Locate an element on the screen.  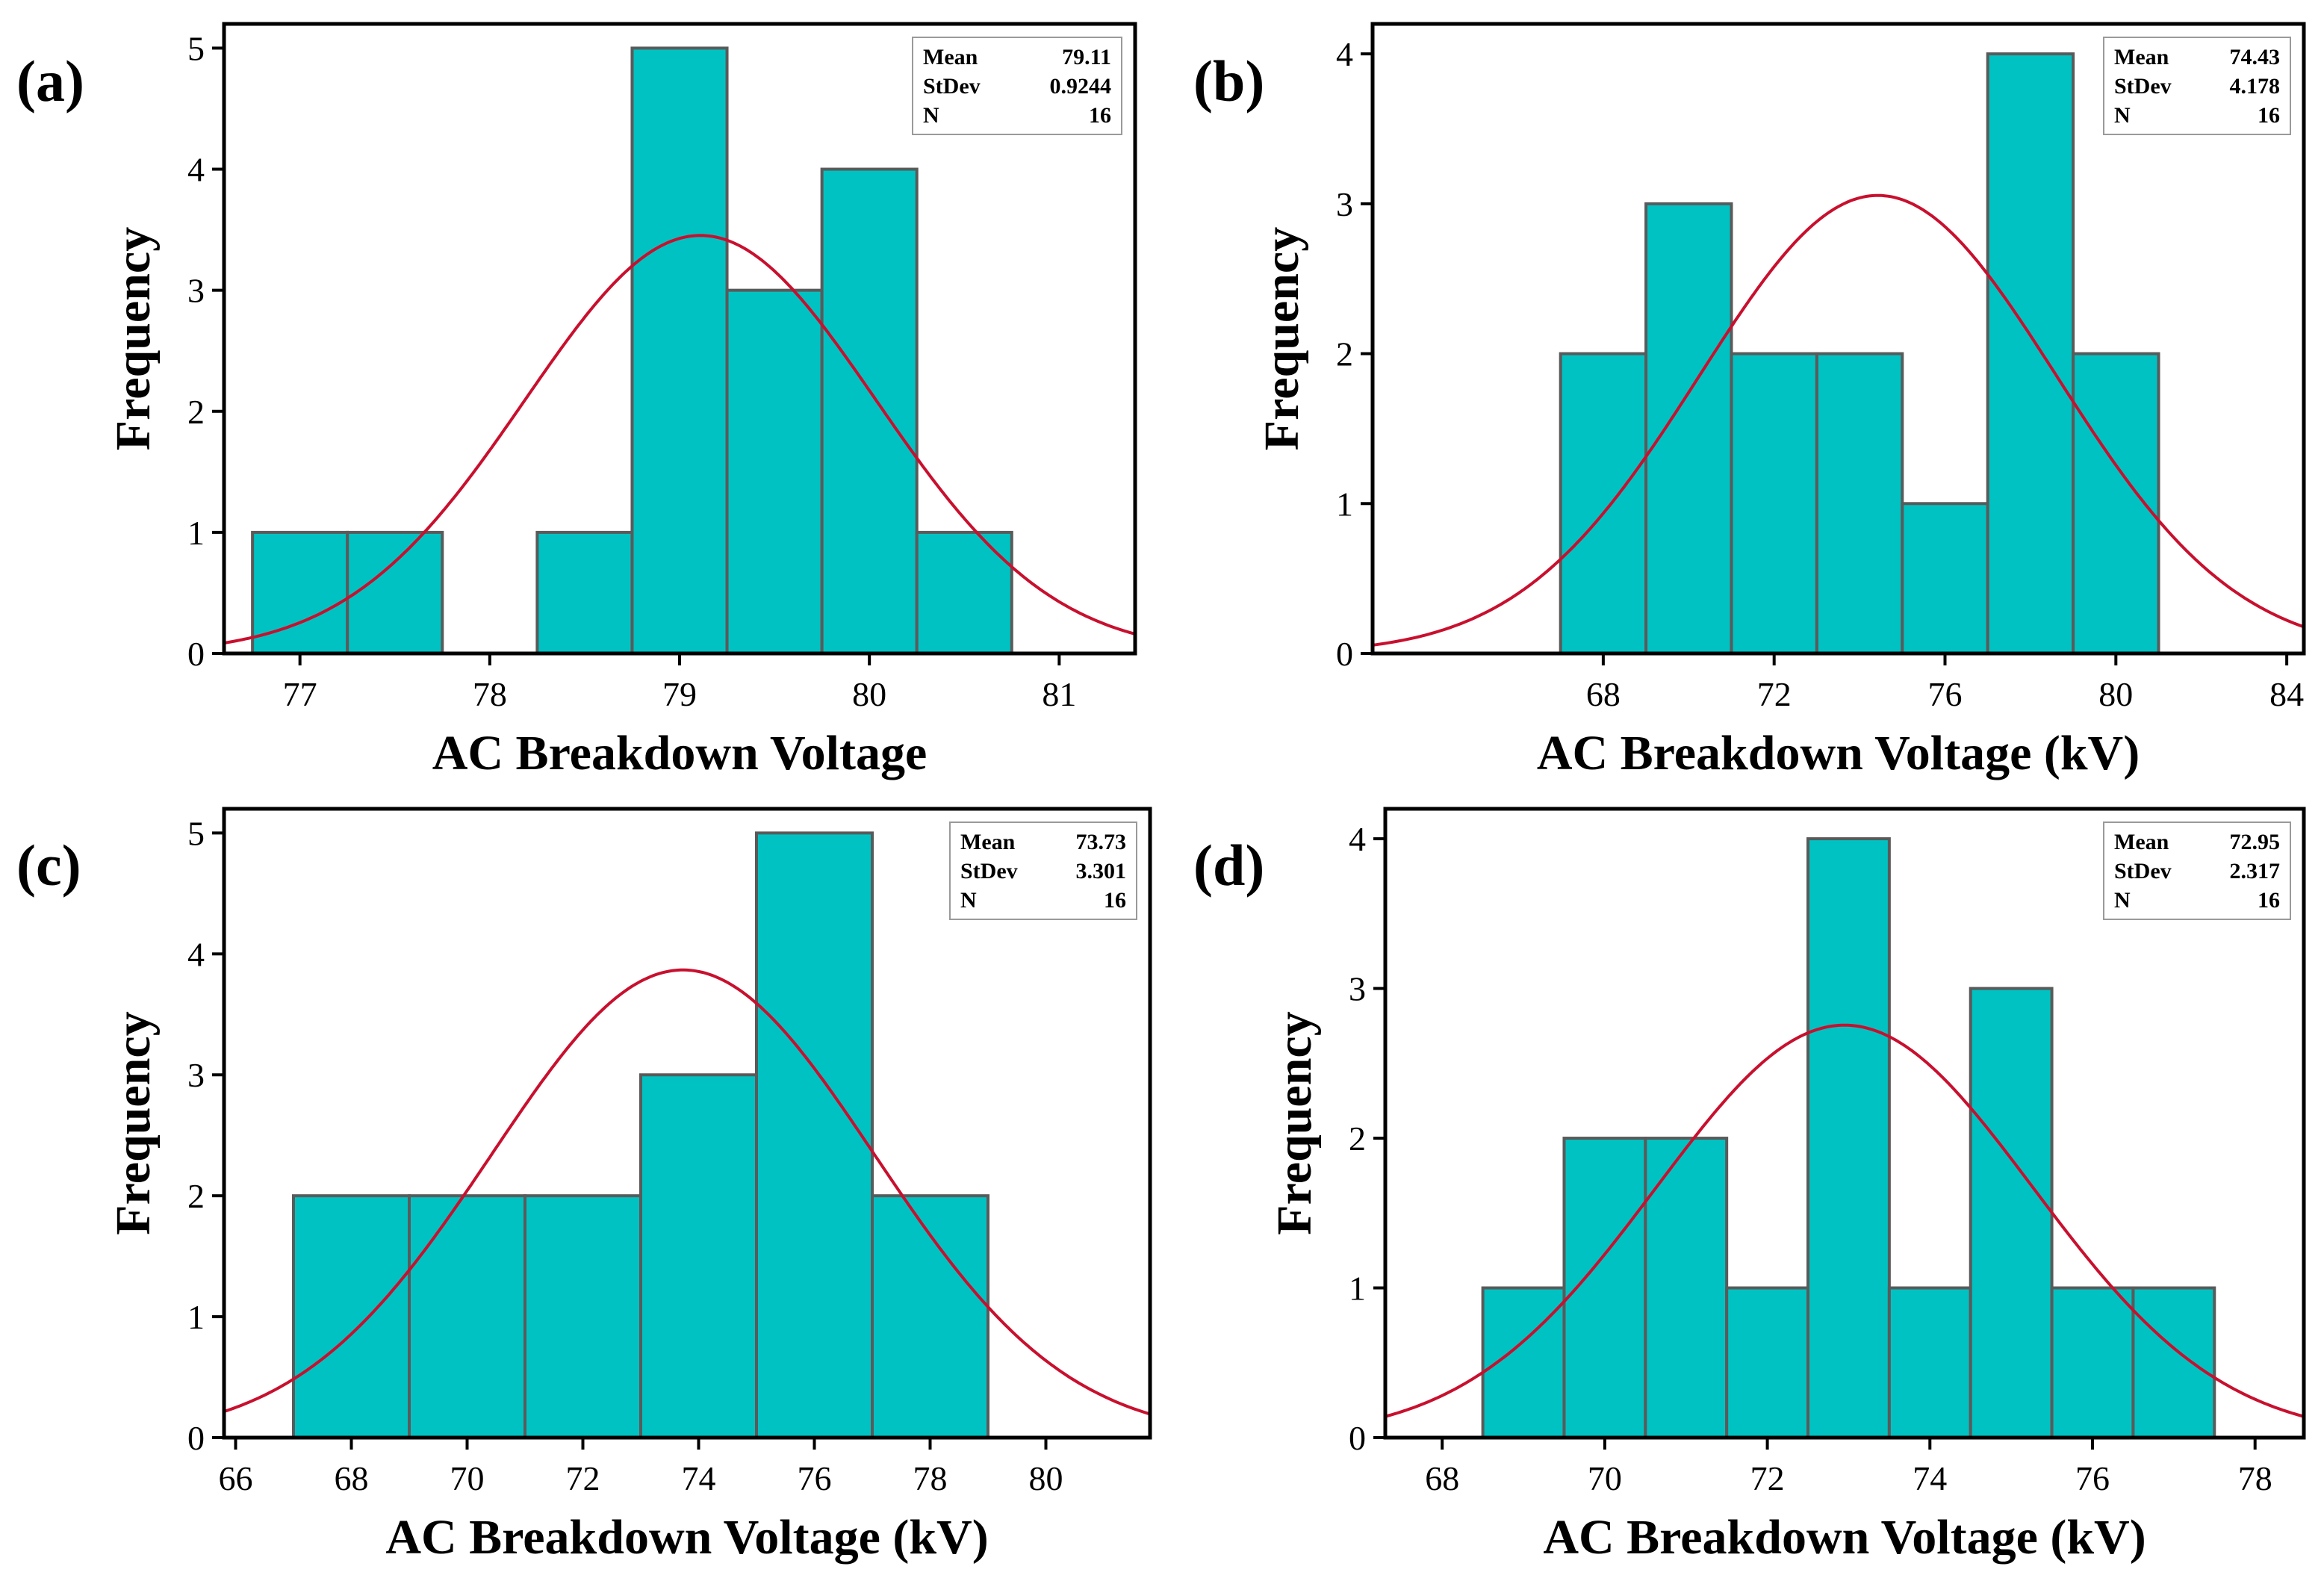
panel-label: (c) is located at coordinates (48, 866).